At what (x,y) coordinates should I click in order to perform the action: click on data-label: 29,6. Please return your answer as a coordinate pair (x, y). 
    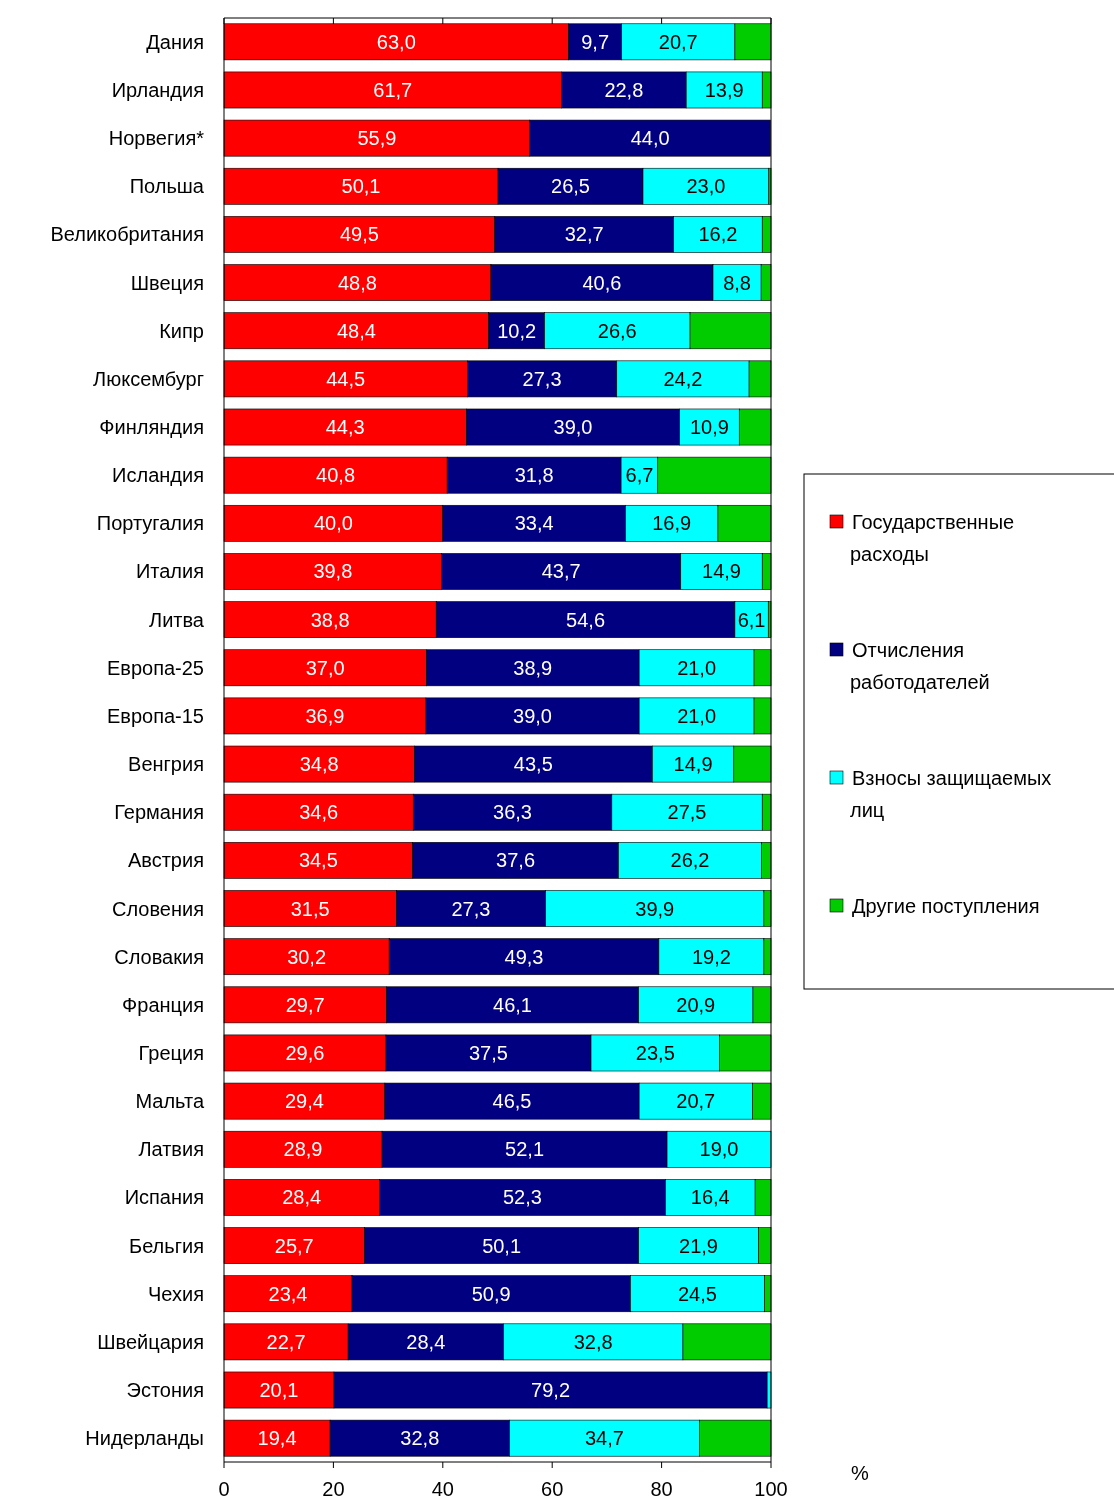
    Looking at the image, I should click on (305, 1052).